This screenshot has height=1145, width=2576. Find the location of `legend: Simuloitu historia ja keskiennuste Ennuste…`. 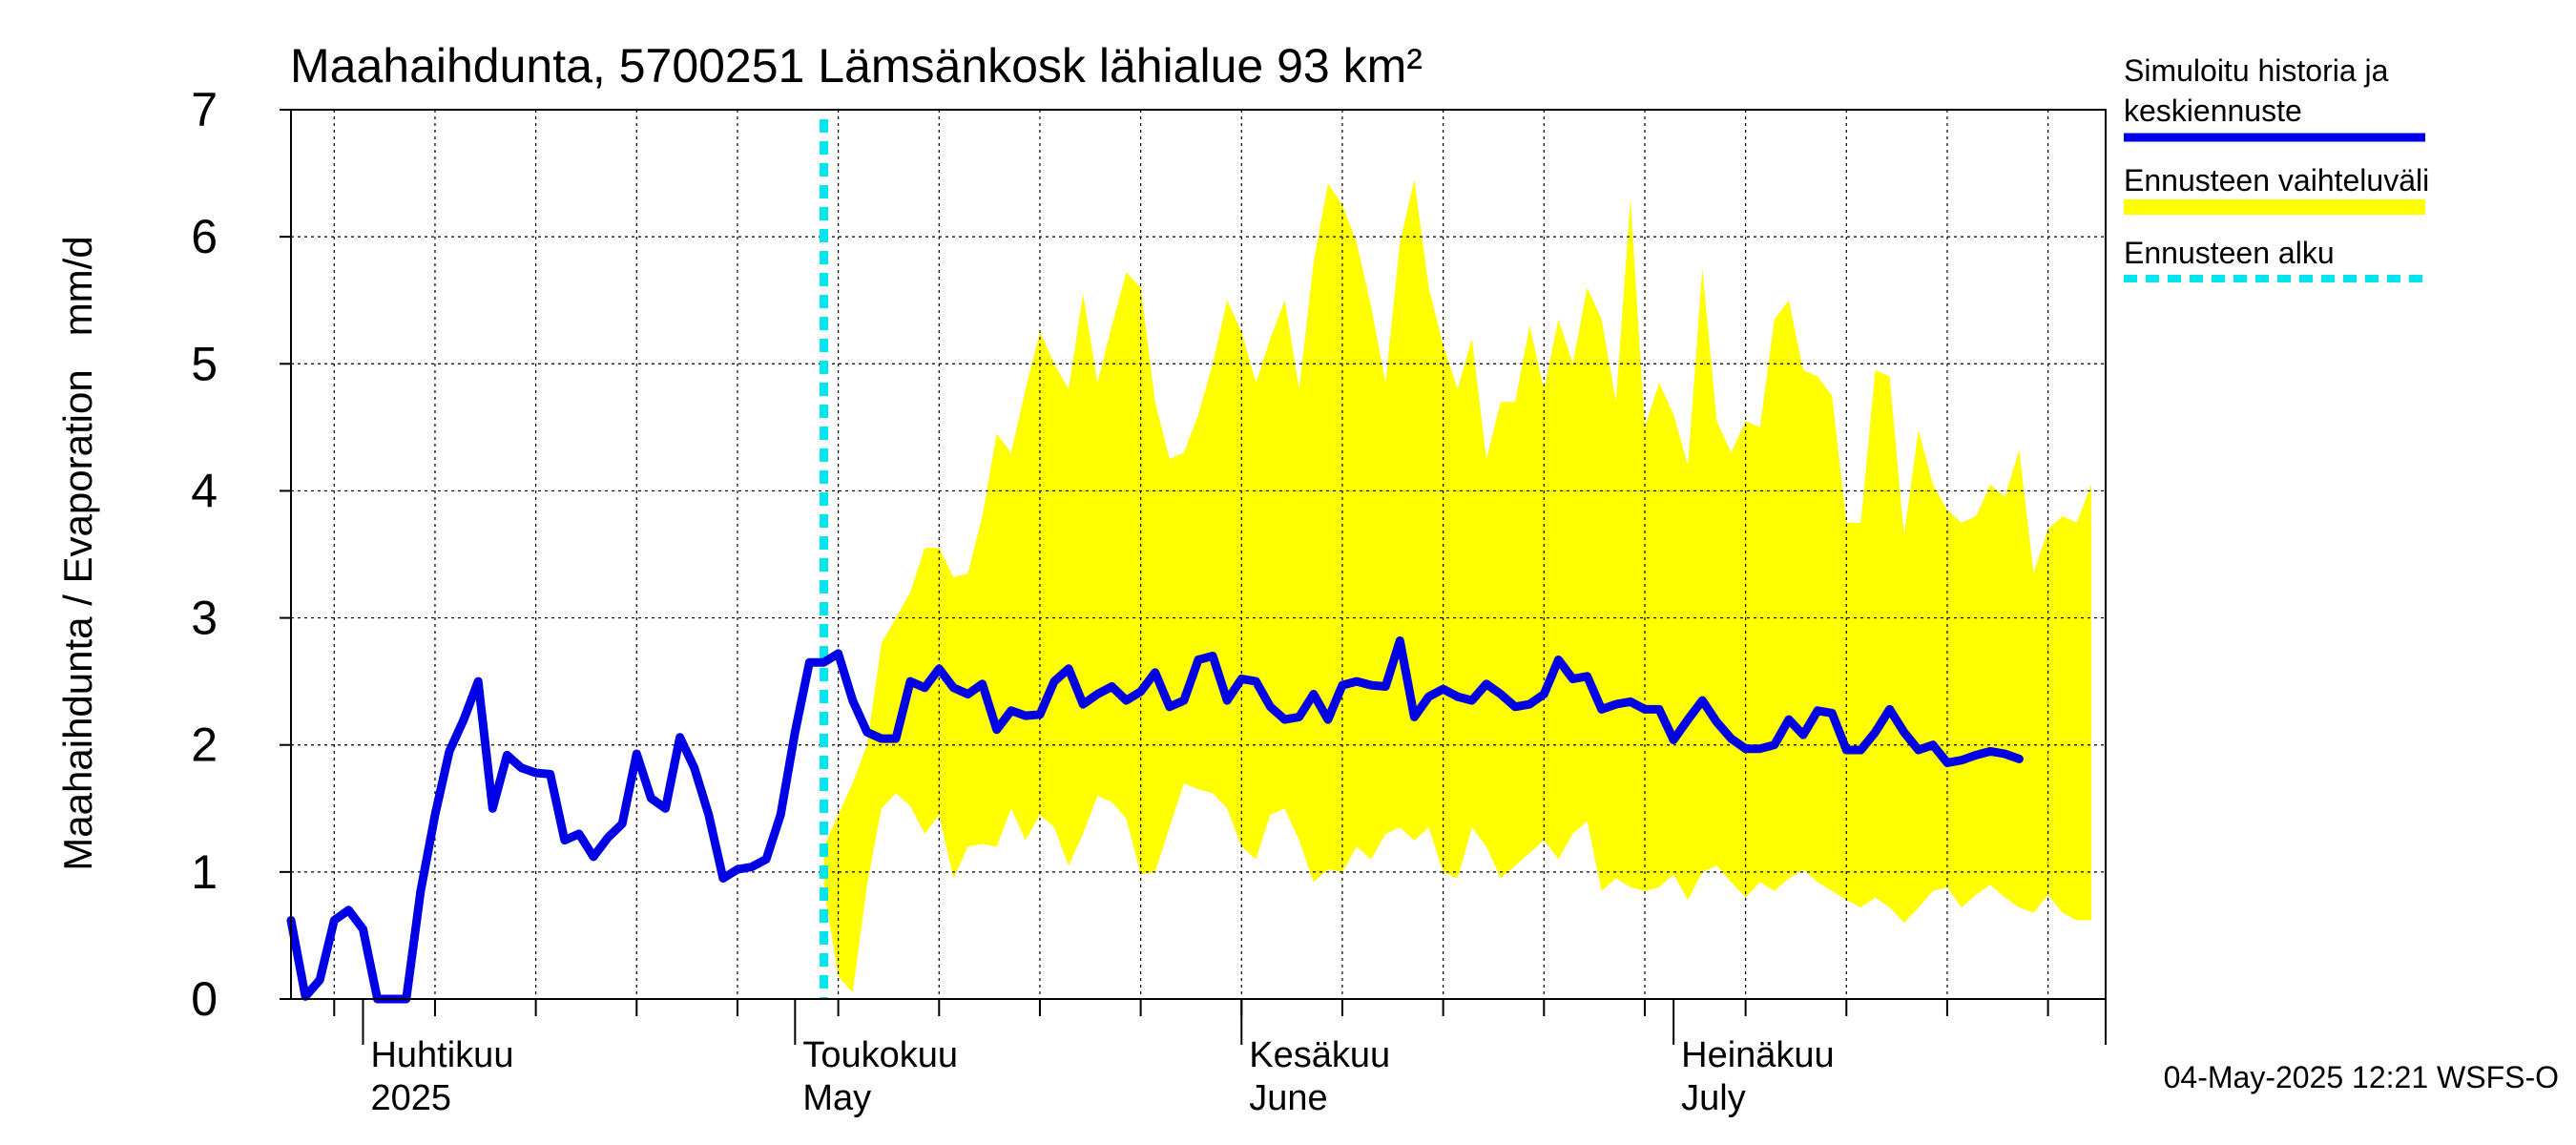

legend: Simuloitu historia ja keskiennuste Ennuste… is located at coordinates (2276, 167).